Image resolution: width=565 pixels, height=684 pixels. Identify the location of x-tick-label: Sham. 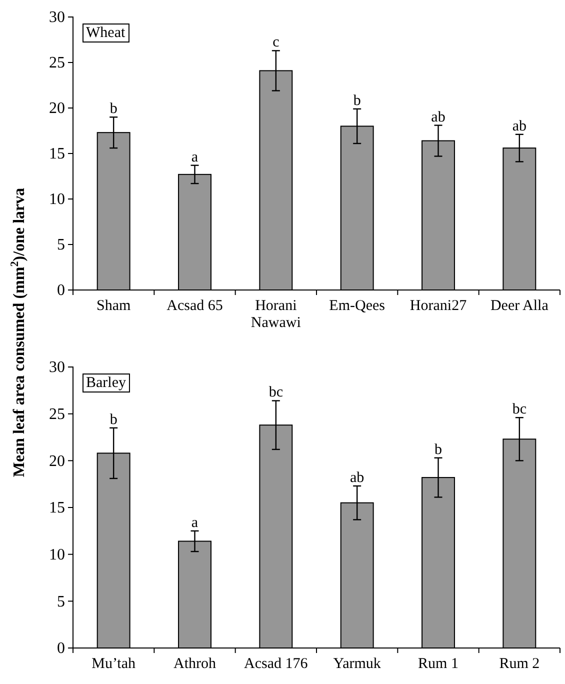
(113, 306).